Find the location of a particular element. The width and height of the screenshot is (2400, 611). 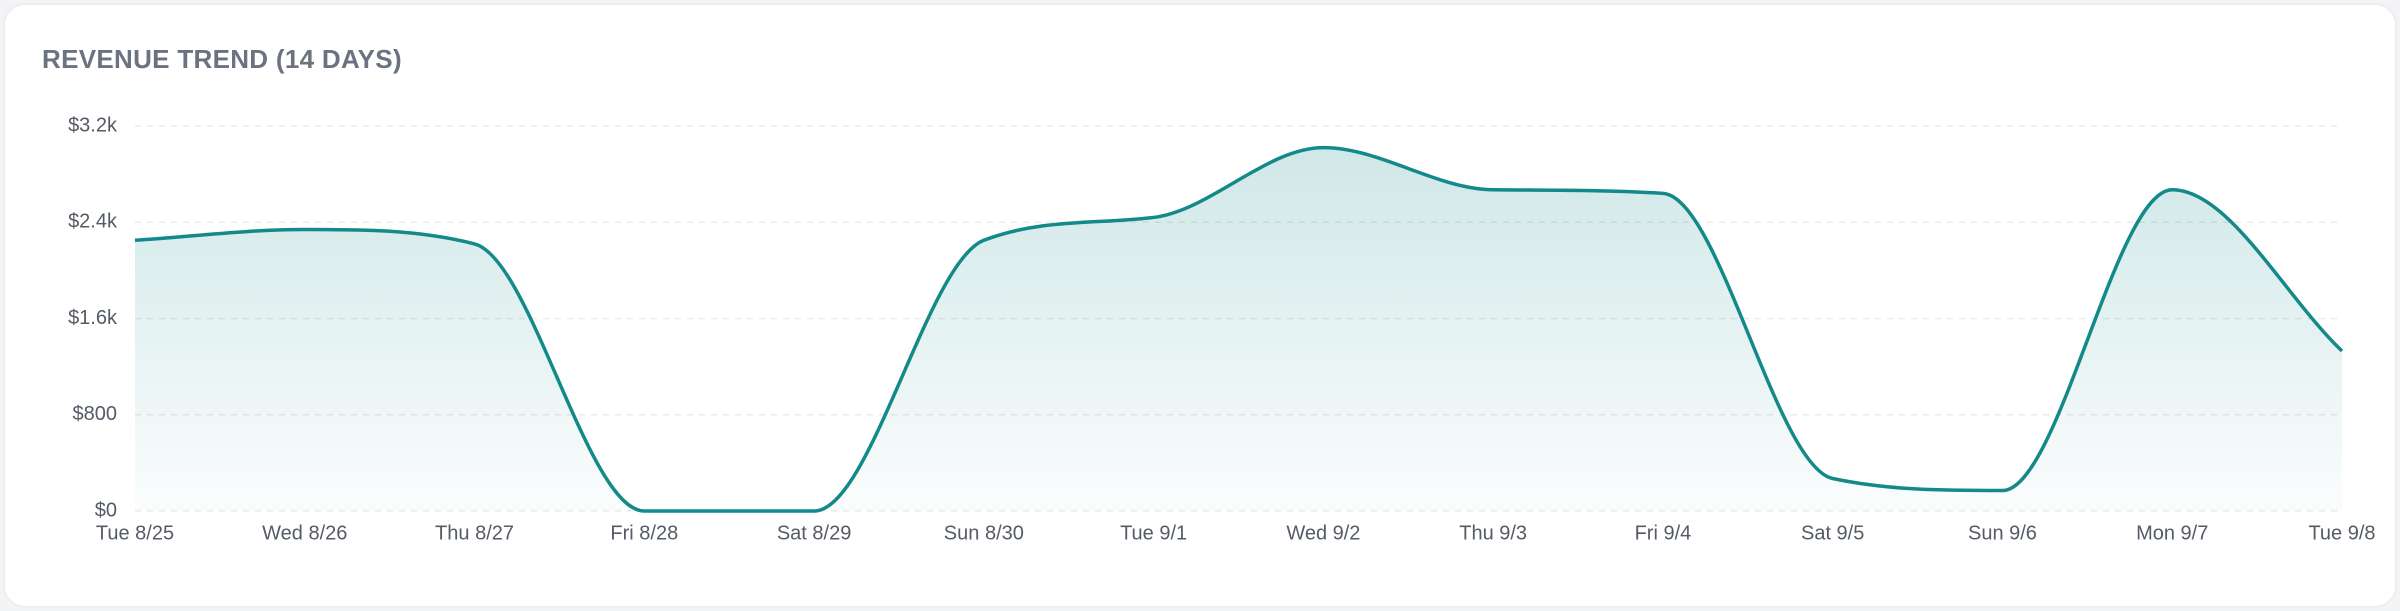

x-tick-label: Fri 8/28 is located at coordinates (644, 533).